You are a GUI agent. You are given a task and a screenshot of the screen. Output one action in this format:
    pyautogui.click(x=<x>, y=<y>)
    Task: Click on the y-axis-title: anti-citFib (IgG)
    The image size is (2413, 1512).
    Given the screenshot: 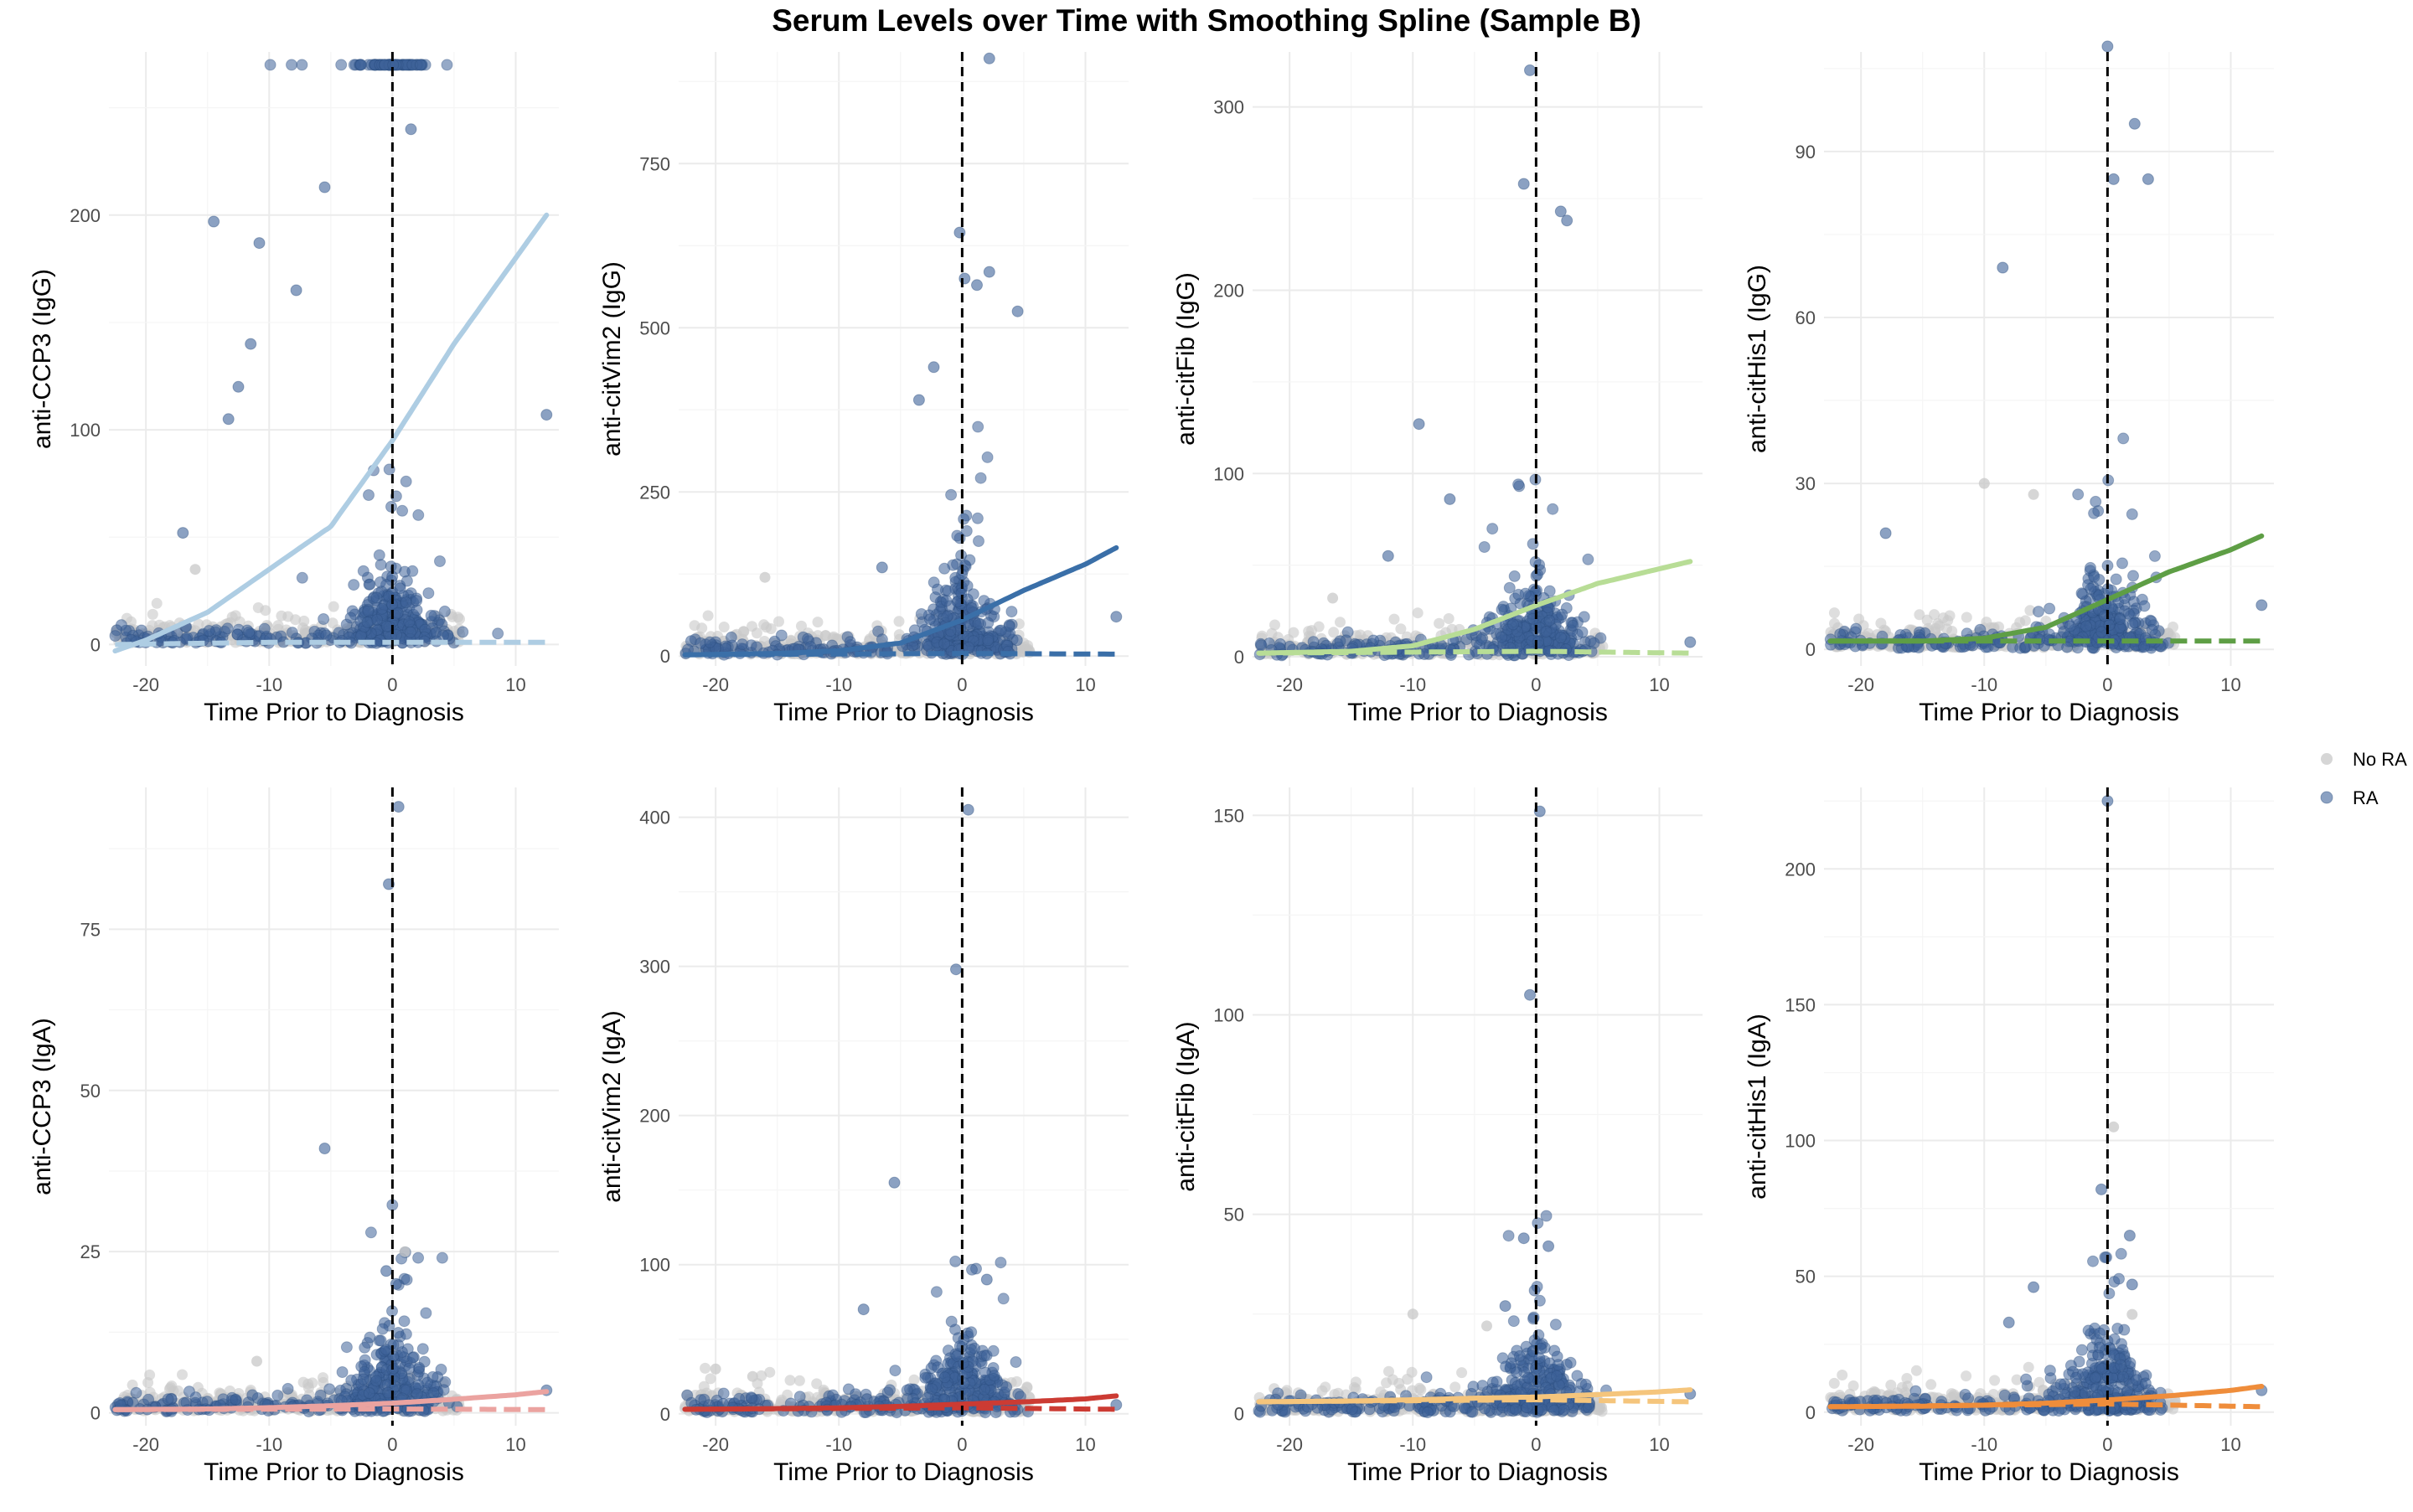 What is the action you would take?
    pyautogui.click(x=1186, y=359)
    